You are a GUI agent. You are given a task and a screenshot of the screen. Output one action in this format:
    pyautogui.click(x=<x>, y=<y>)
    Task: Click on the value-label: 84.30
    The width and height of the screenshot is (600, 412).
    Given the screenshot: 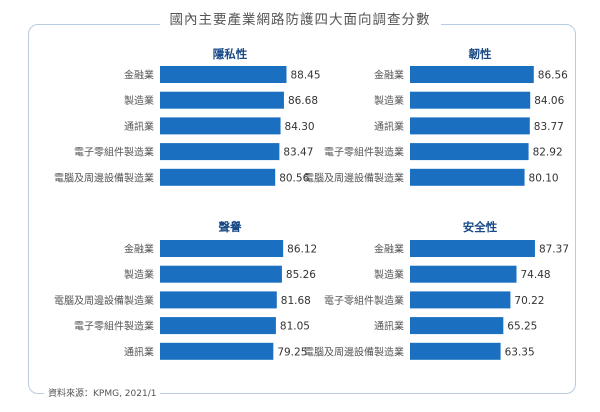 What is the action you would take?
    pyautogui.click(x=300, y=127)
    